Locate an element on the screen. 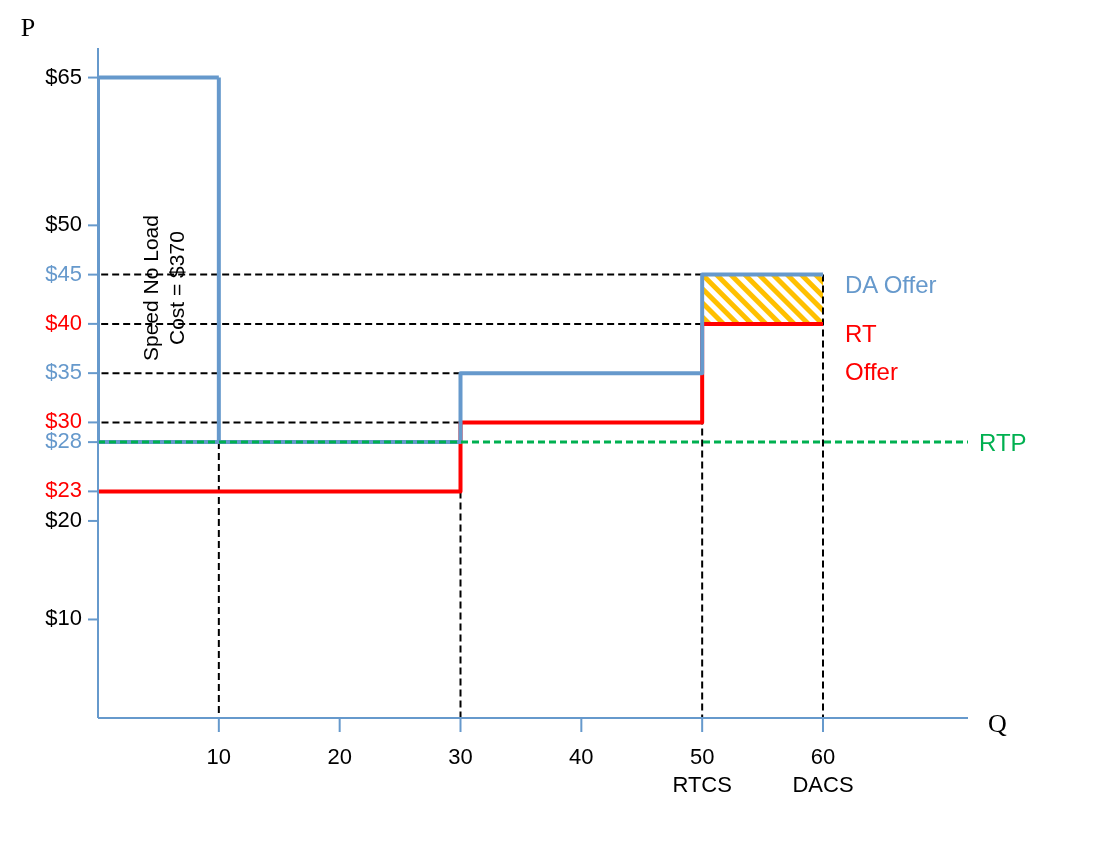  x-tick-label: 50 RTCS is located at coordinates (702, 770).